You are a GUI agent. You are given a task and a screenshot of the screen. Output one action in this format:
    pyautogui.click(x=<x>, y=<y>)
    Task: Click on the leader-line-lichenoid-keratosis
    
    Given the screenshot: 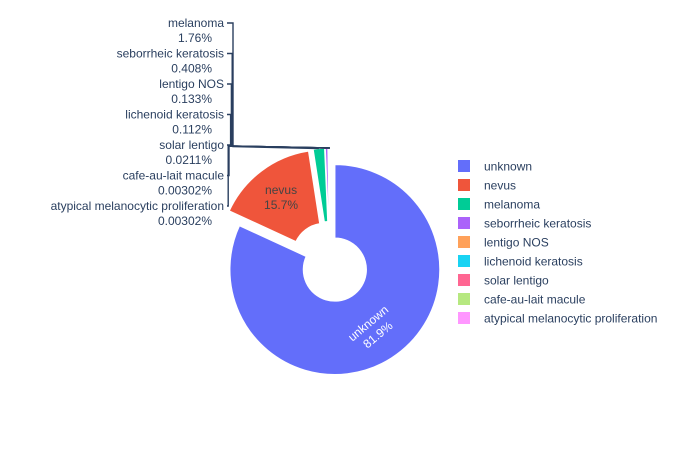 What is the action you would take?
    pyautogui.click(x=278, y=131)
    